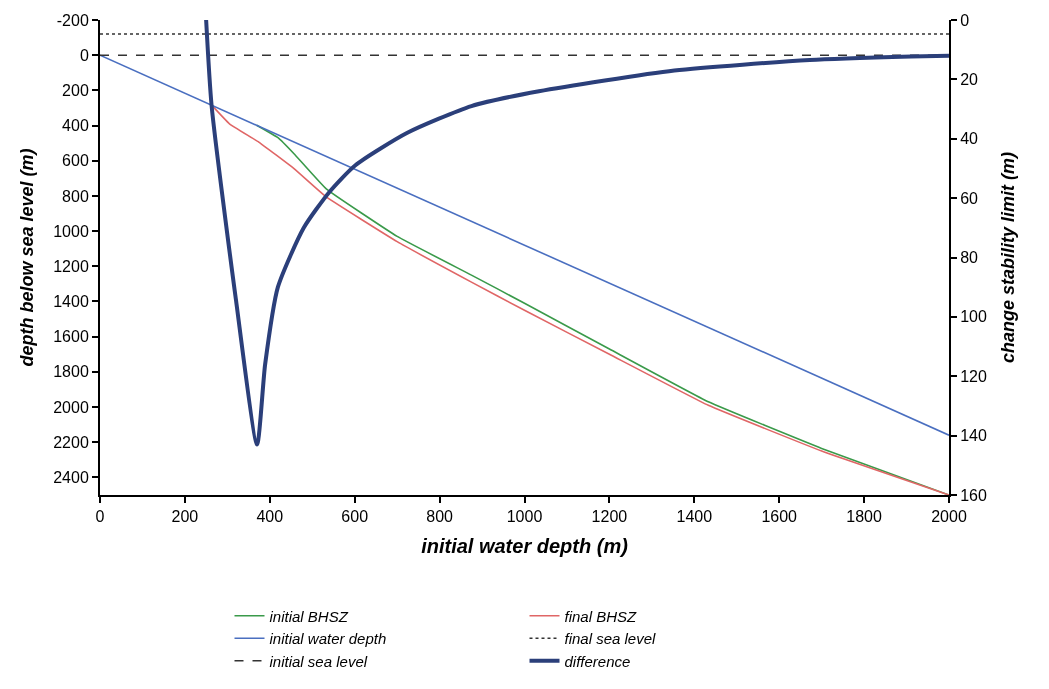 Image resolution: width=1049 pixels, height=689 pixels. I want to click on x-tick-label: 400, so click(270, 517).